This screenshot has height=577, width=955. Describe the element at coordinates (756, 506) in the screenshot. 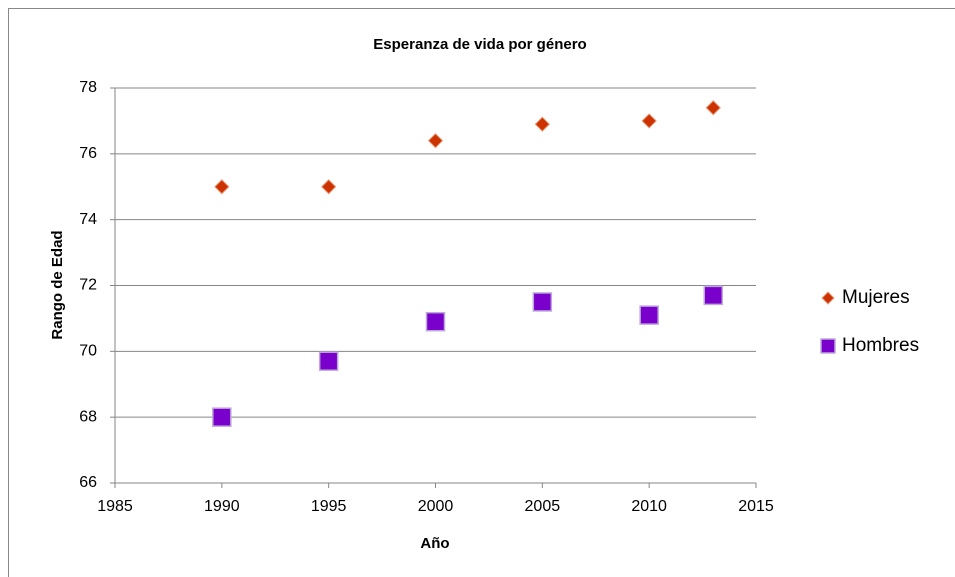

I see `x-tick-label: 2015` at that location.